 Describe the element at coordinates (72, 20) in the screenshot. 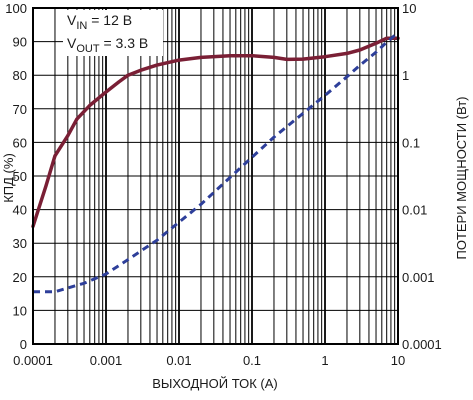

I see `vin-base: V` at that location.